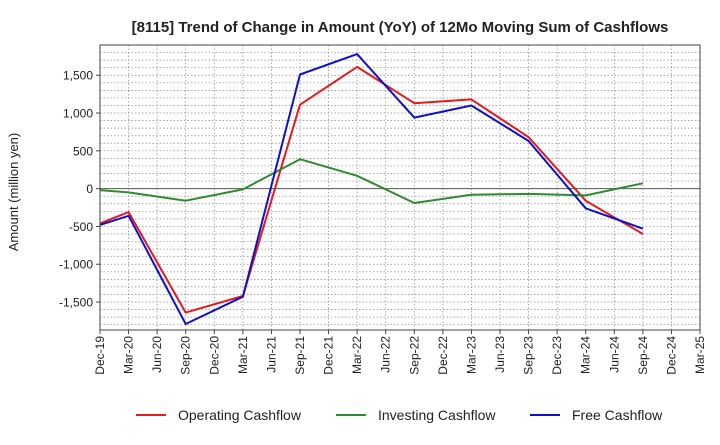  I want to click on x-tick-label: Jun-24, so click(614, 354).